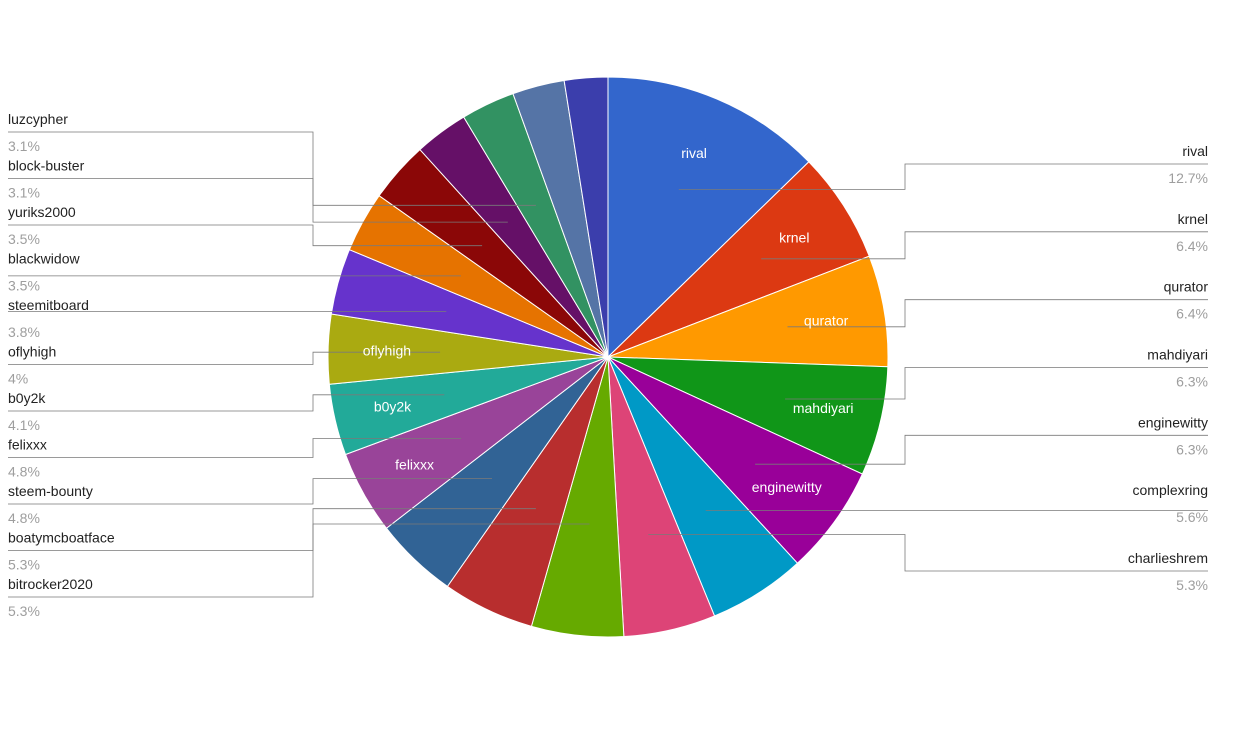 The width and height of the screenshot is (1250, 750). I want to click on label-pct-blackwidow: 3.5%, so click(24, 286).